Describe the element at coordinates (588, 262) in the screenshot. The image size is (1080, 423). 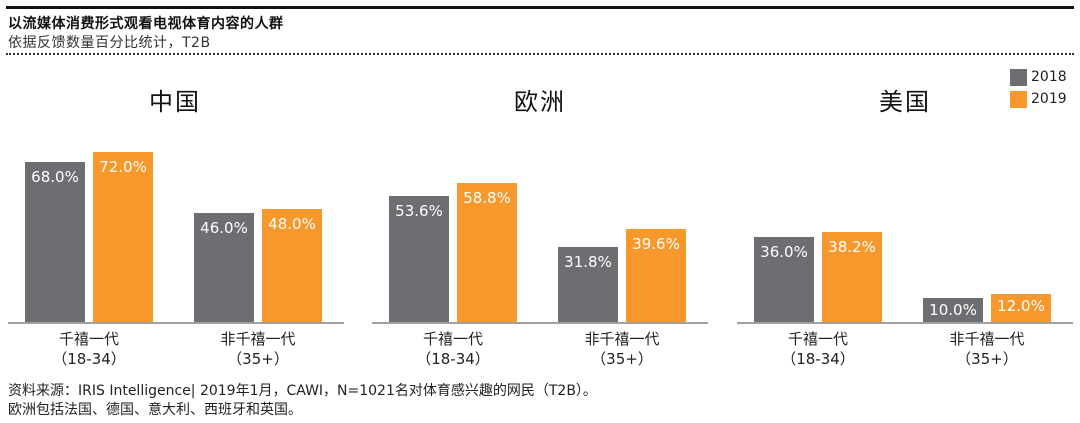
I see `bar-value-label: 31.8%` at that location.